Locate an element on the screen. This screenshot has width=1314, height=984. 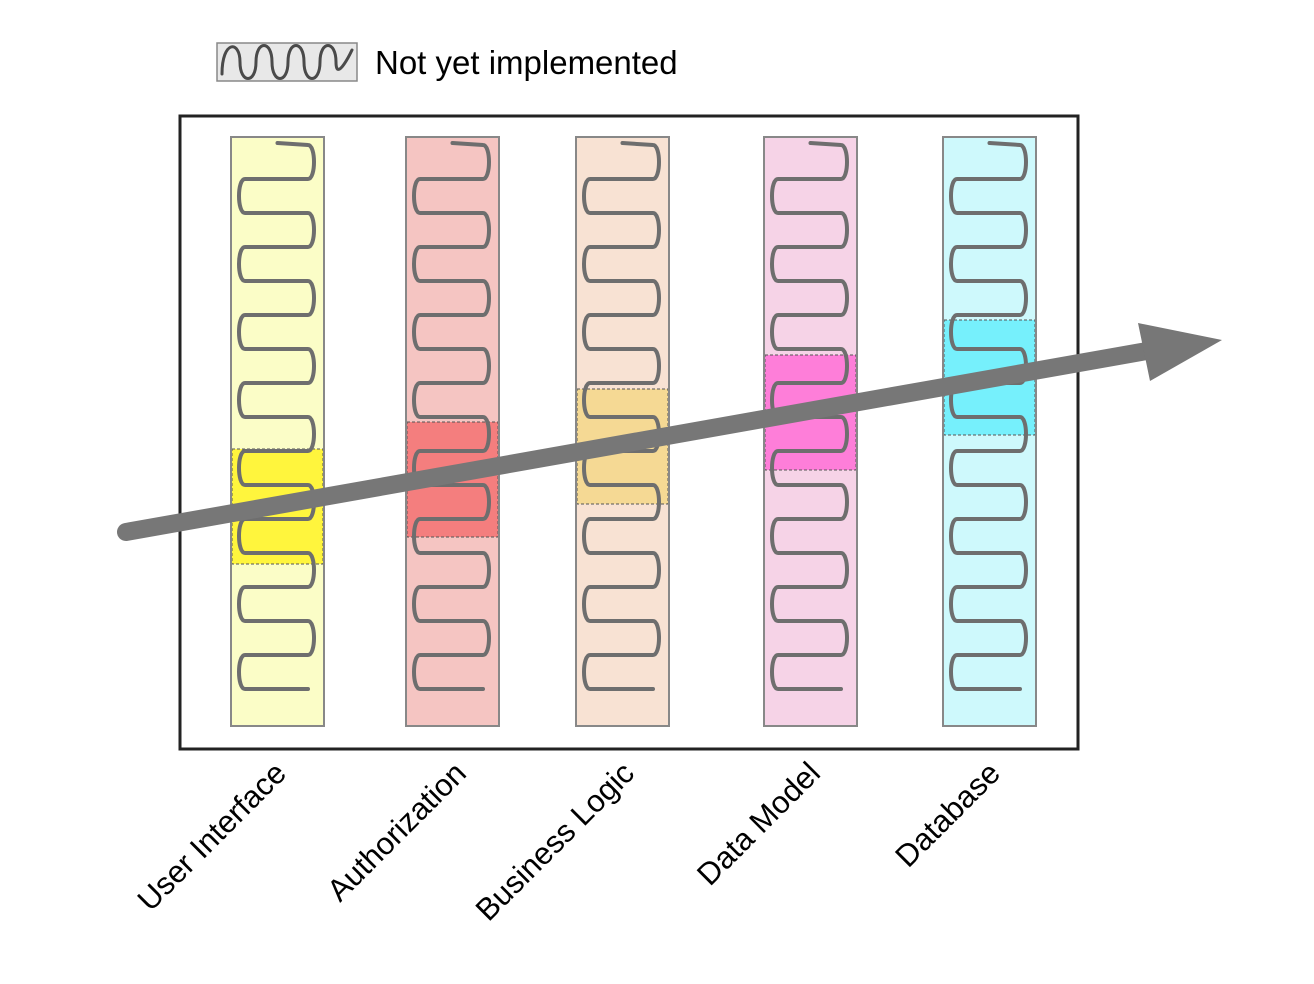
layer-label-user-interface: User Interface is located at coordinates (212, 836).